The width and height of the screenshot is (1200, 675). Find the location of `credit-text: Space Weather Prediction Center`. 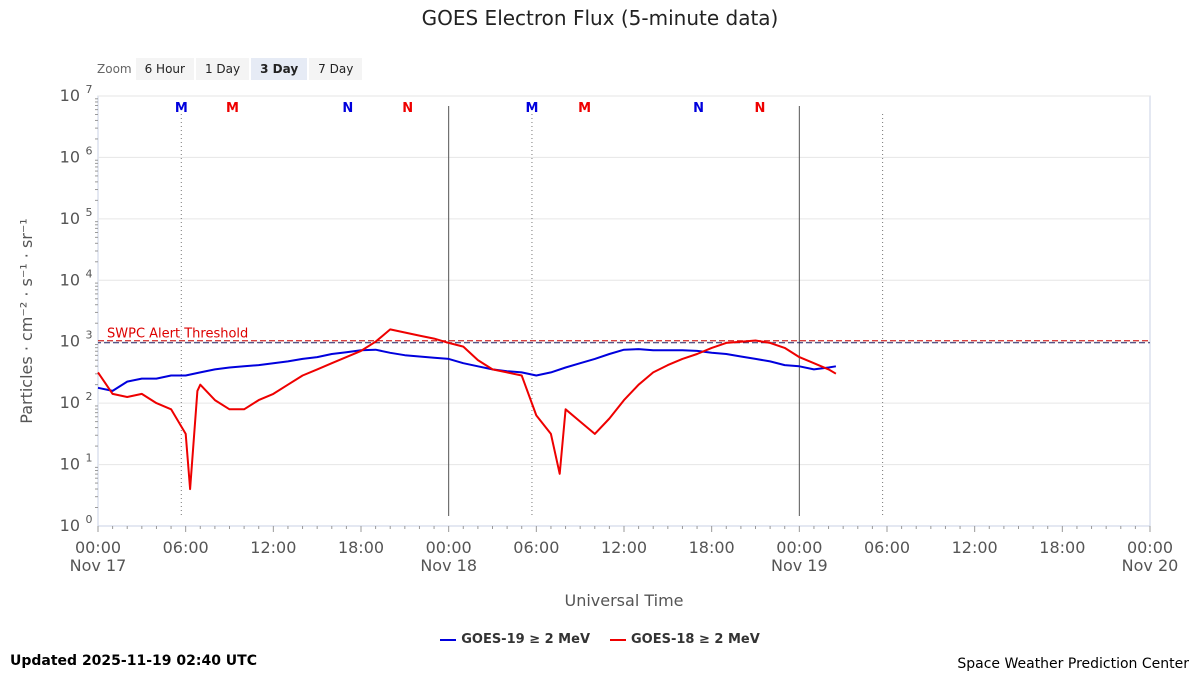

credit-text: Space Weather Prediction Center is located at coordinates (1073, 664).